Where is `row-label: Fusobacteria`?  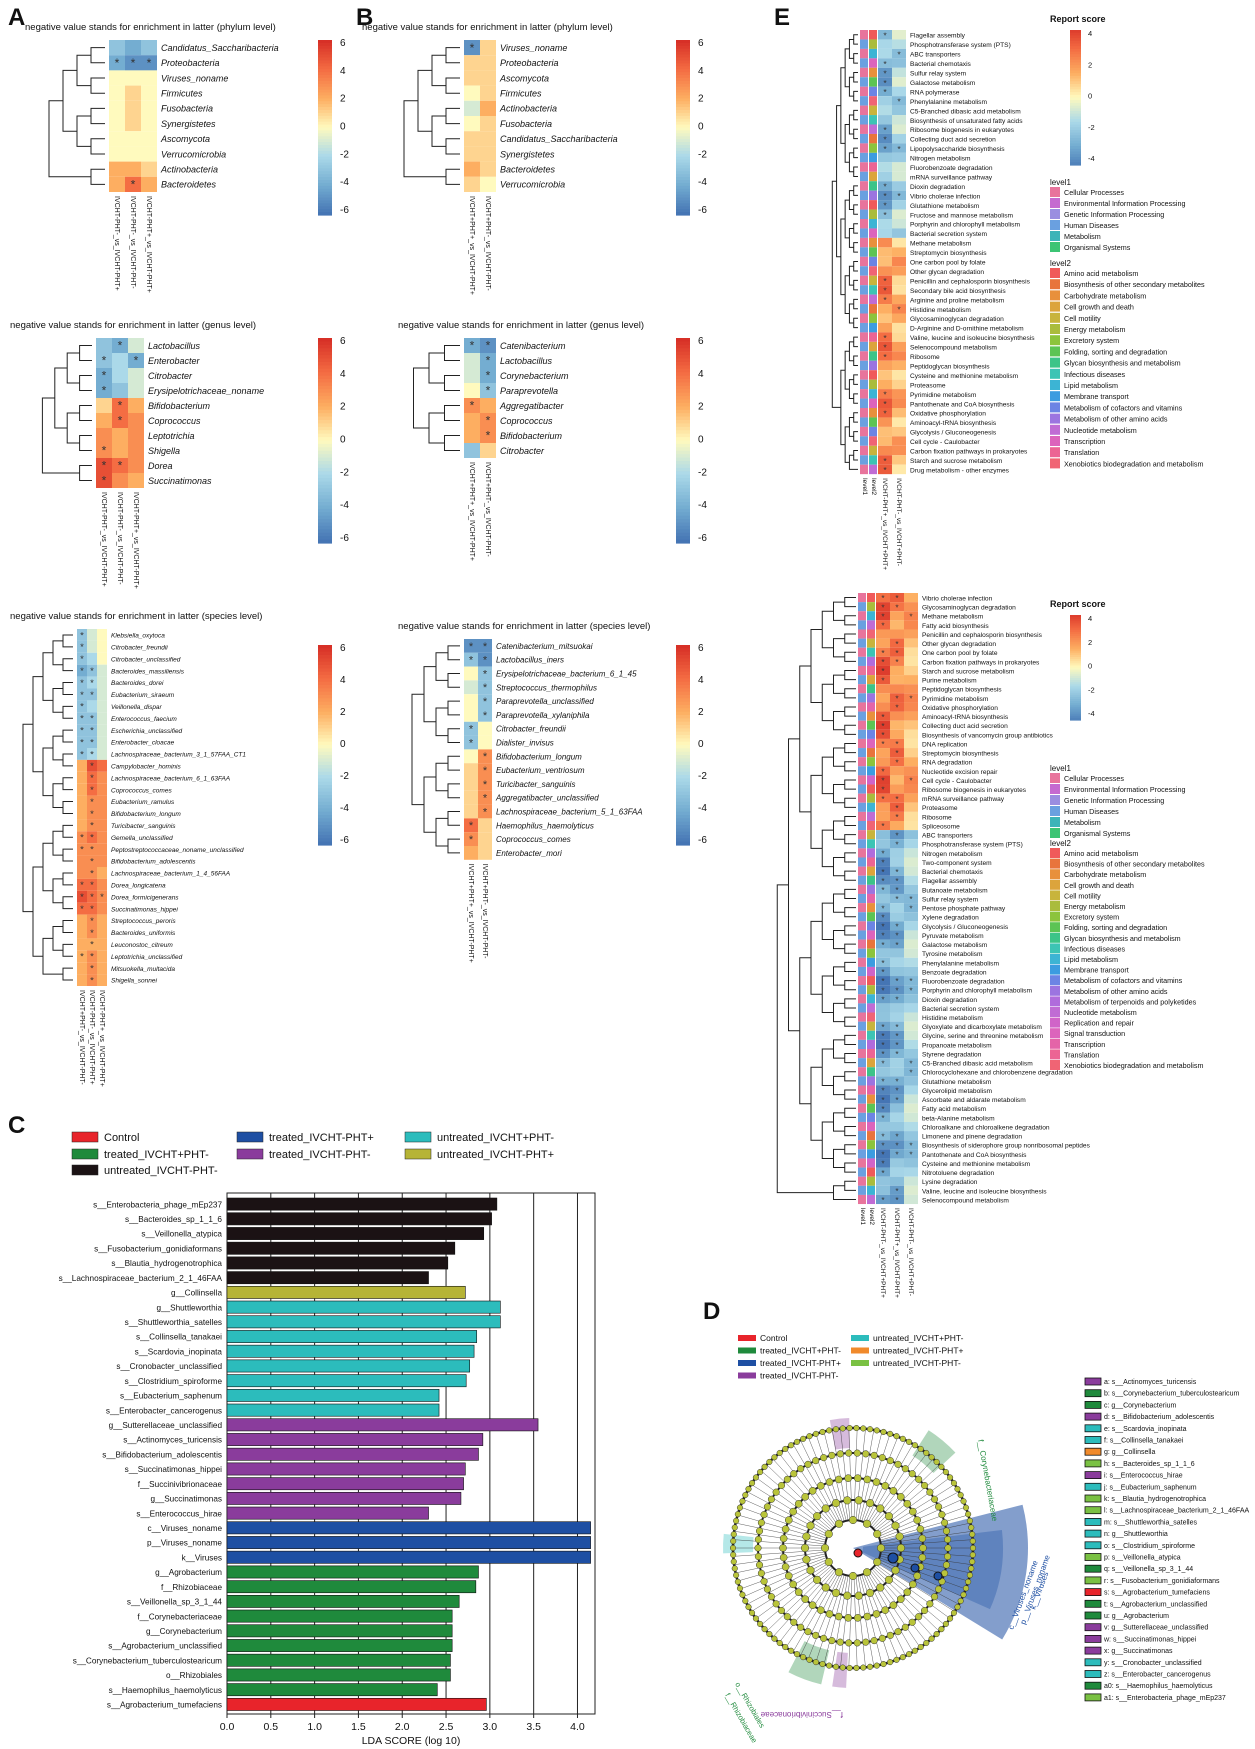 row-label: Fusobacteria is located at coordinates (187, 109).